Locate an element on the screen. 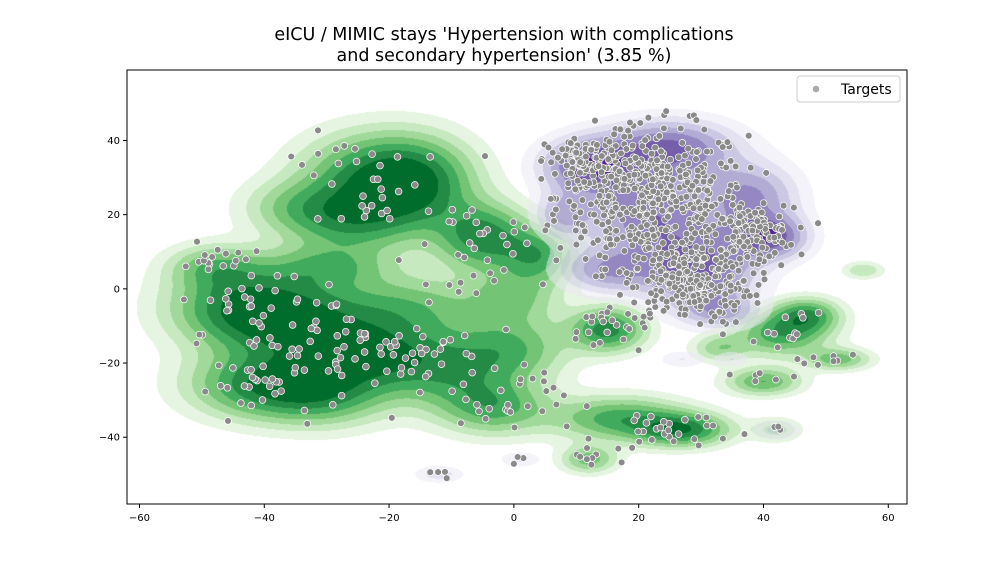 The height and width of the screenshot is (576, 1008). legend: Targets is located at coordinates (848, 89).